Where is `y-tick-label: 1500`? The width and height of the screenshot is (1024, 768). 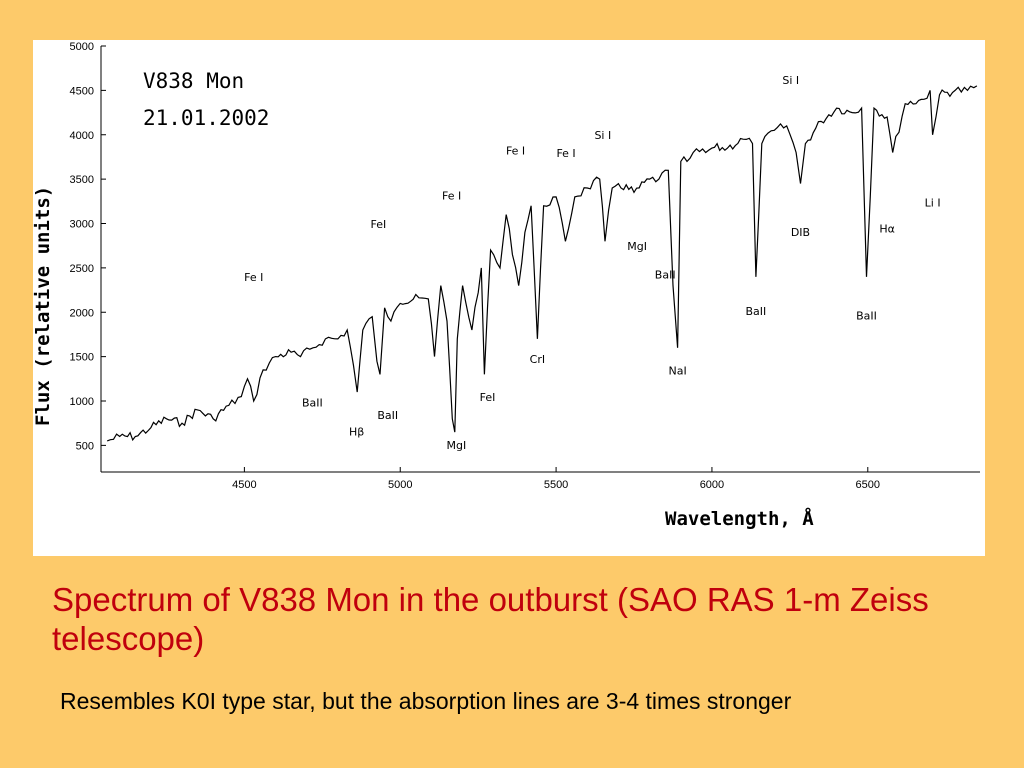
y-tick-label: 1500 is located at coordinates (82, 358).